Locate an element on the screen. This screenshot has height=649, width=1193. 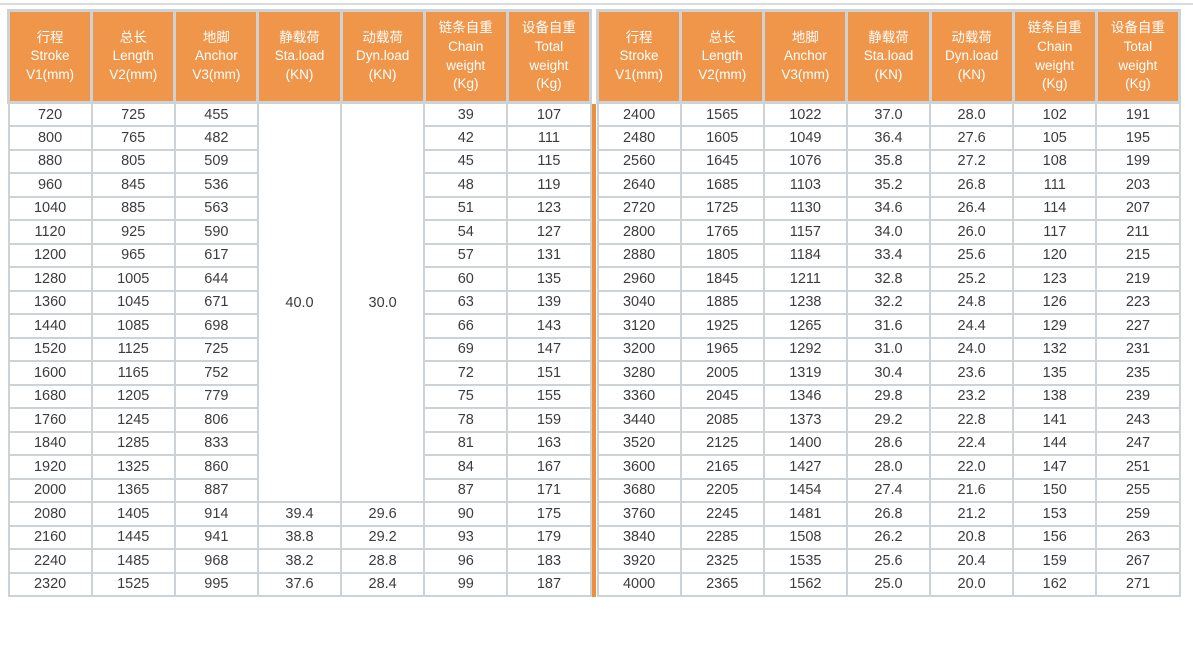
table-cell: 90 is located at coordinates (466, 514).